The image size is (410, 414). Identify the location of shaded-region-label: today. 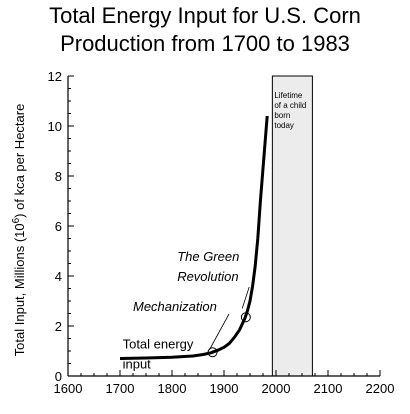
(284, 125).